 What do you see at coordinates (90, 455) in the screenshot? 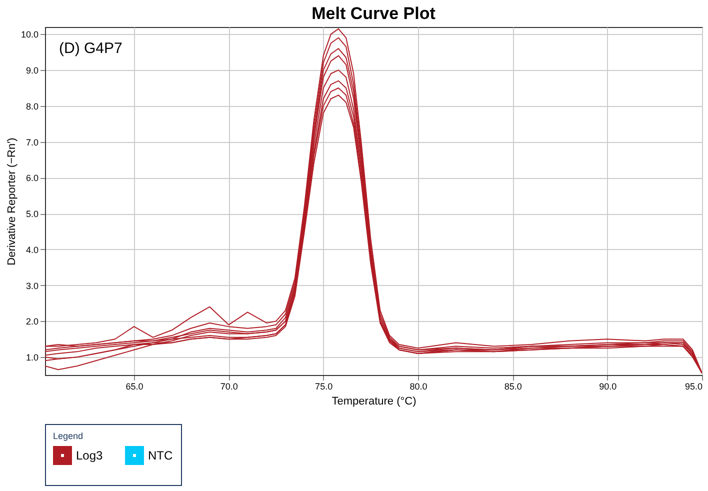
I see `legend-label: Log3` at bounding box center [90, 455].